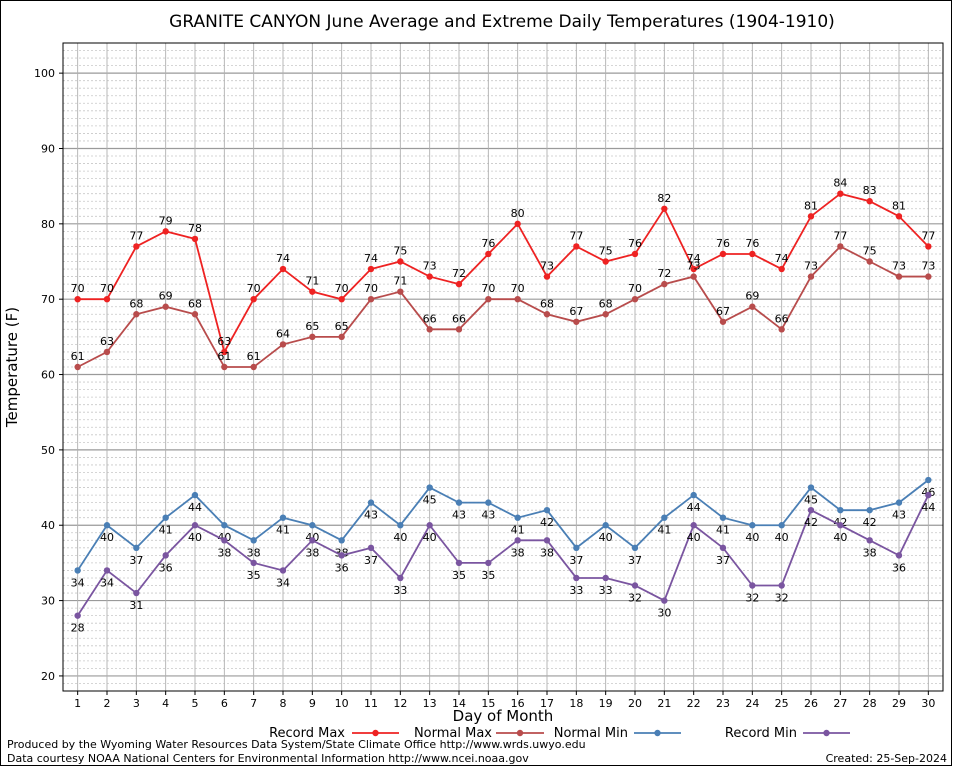 Image resolution: width=954 pixels, height=768 pixels. I want to click on normal-min-data-label: 45, so click(430, 500).